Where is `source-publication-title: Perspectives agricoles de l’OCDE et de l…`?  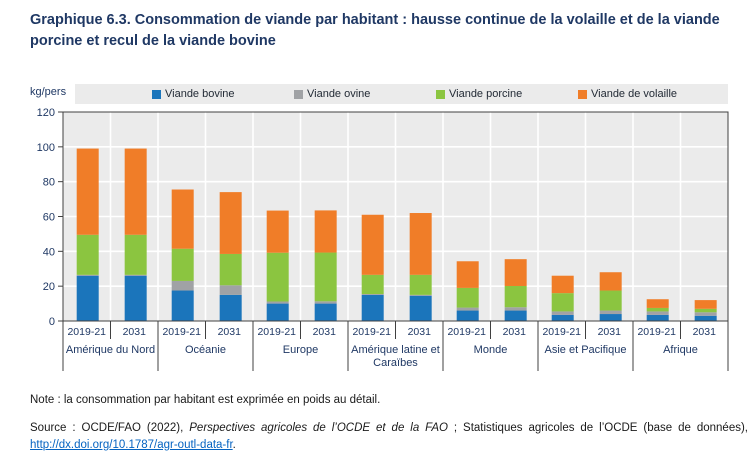
source-publication-title: Perspectives agricoles de l’OCDE et de l… is located at coordinates (318, 427).